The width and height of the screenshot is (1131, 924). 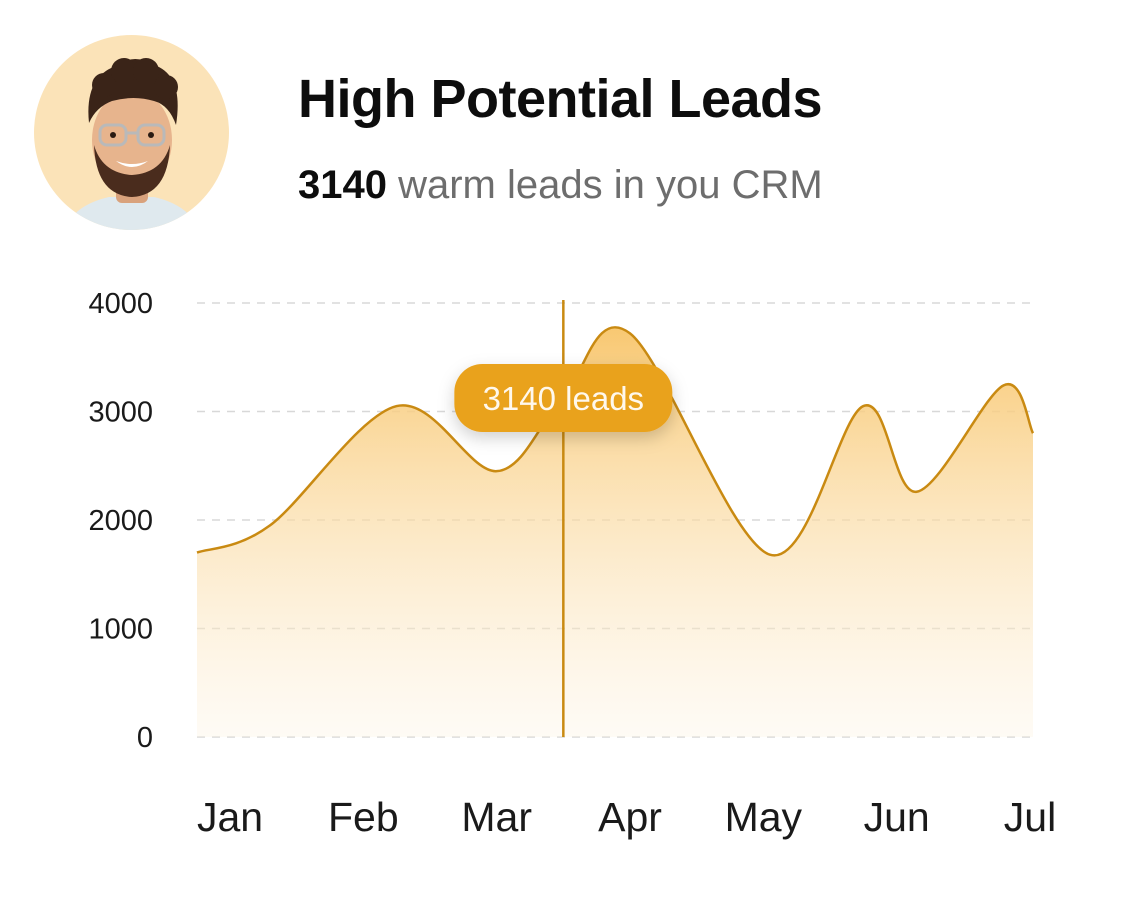 I want to click on x-tick-label: Apr, so click(x=630, y=817).